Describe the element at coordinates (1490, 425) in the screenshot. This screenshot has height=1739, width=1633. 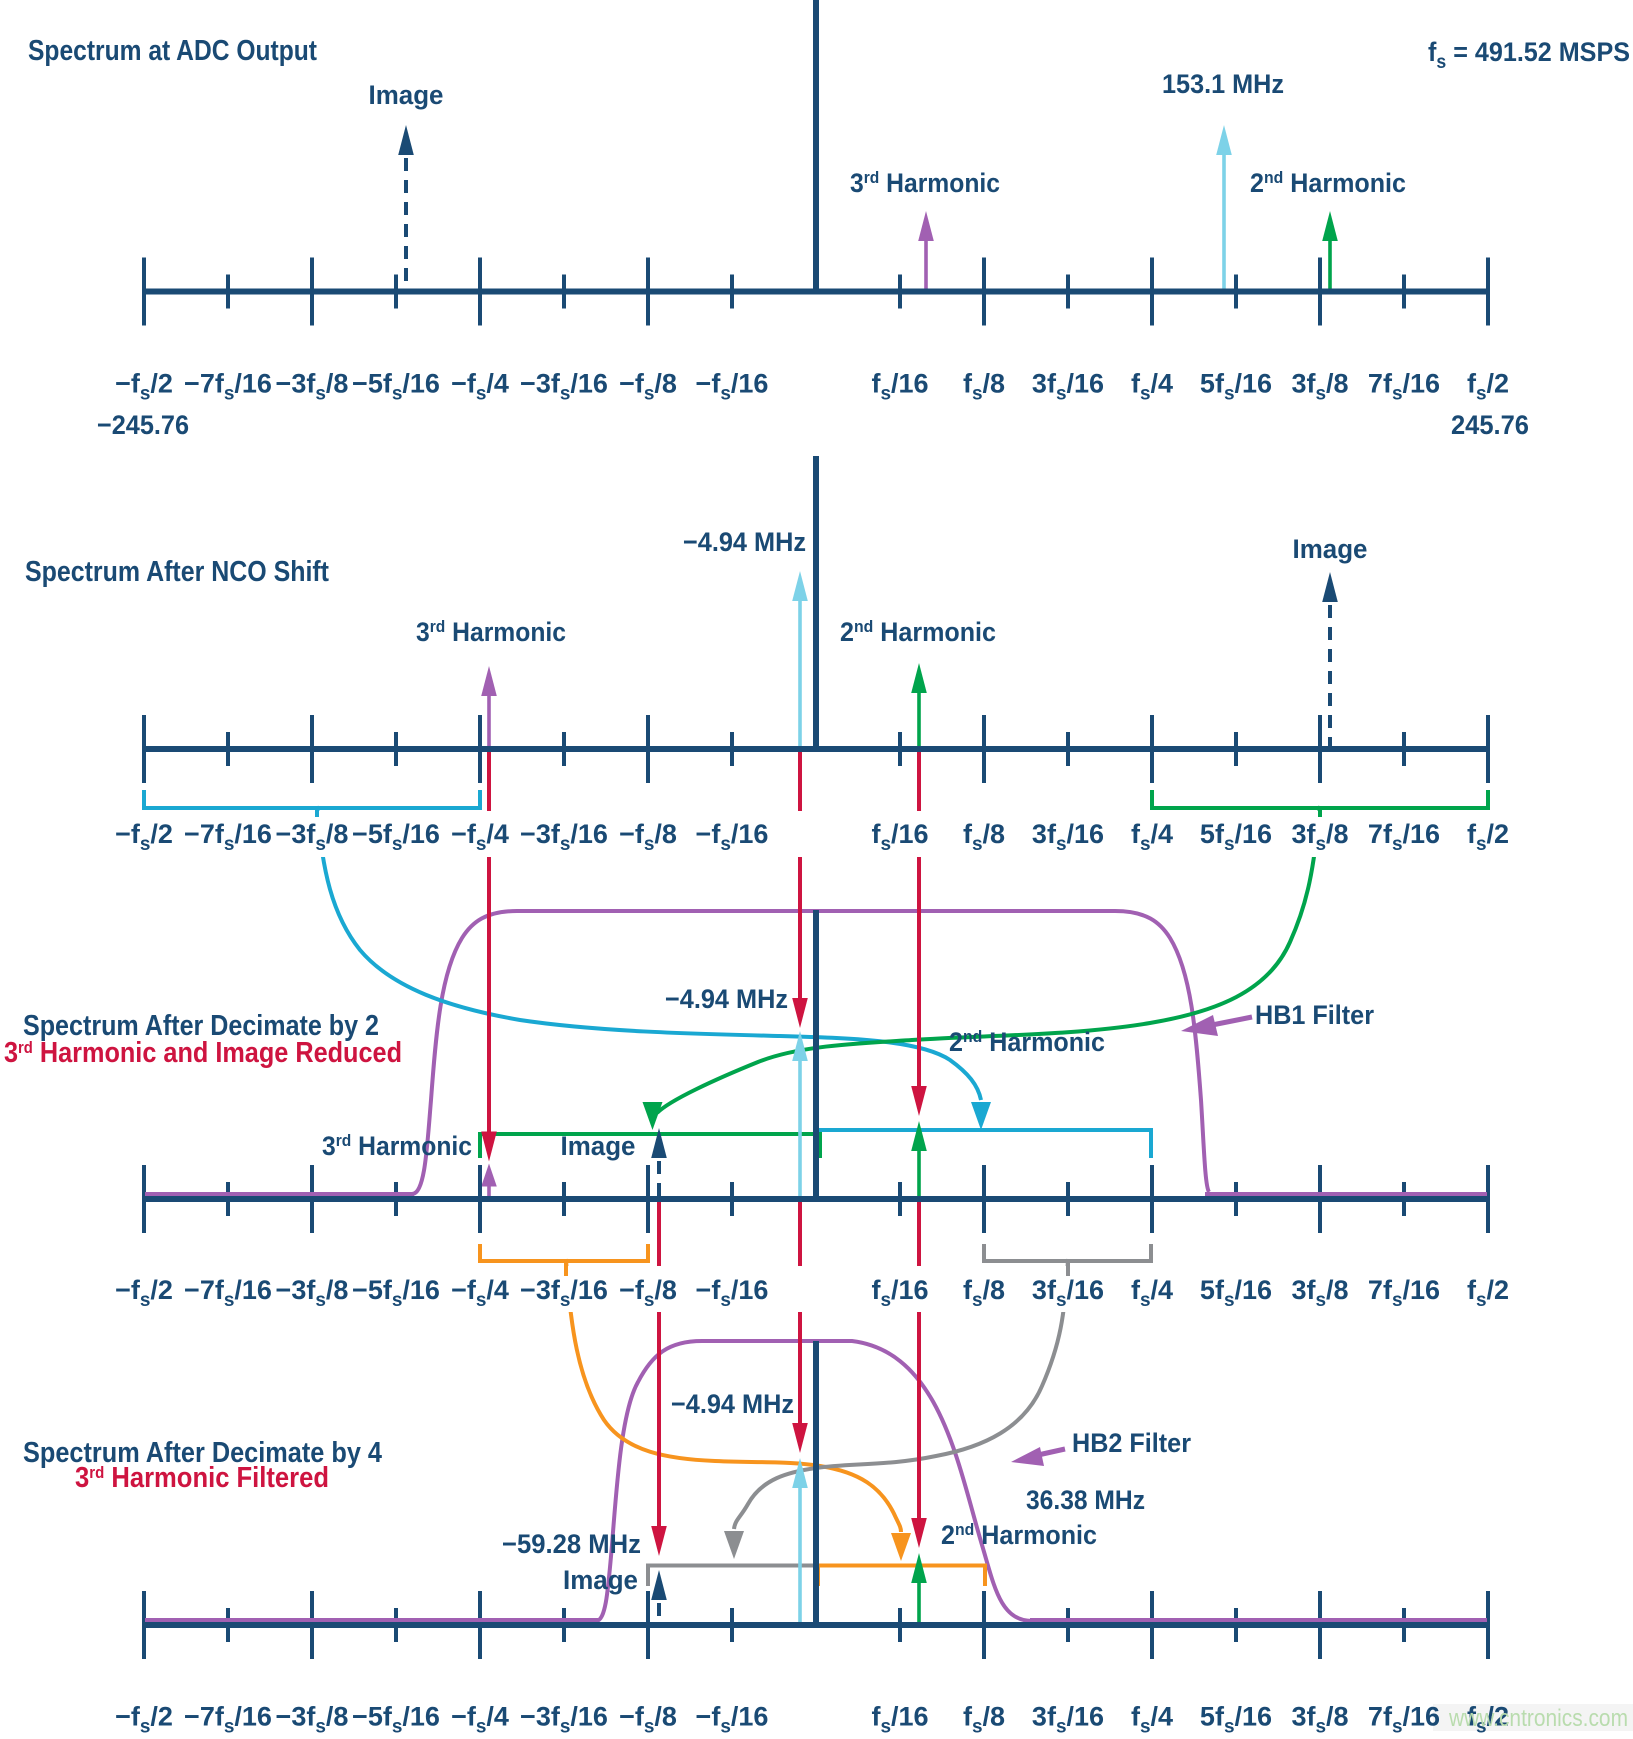
I see `svg-text: 245.76` at that location.